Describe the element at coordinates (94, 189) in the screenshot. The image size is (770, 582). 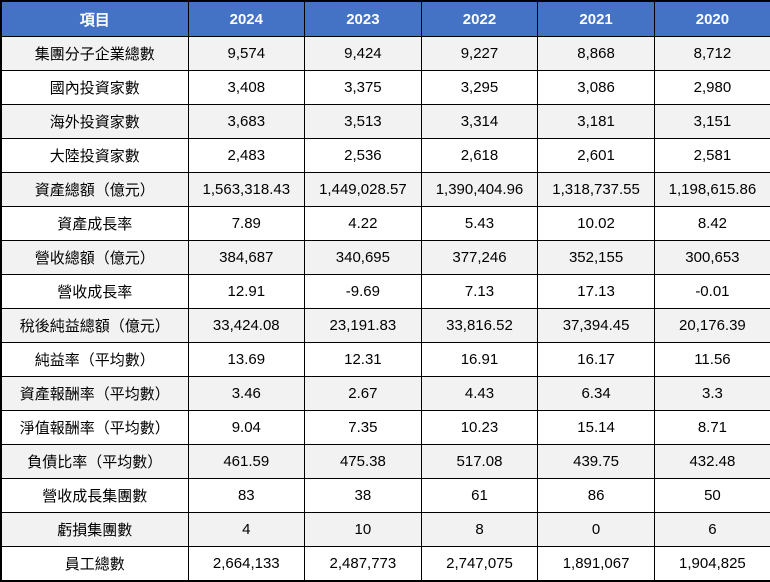
I see `row-label: 資產總額（億元）` at that location.